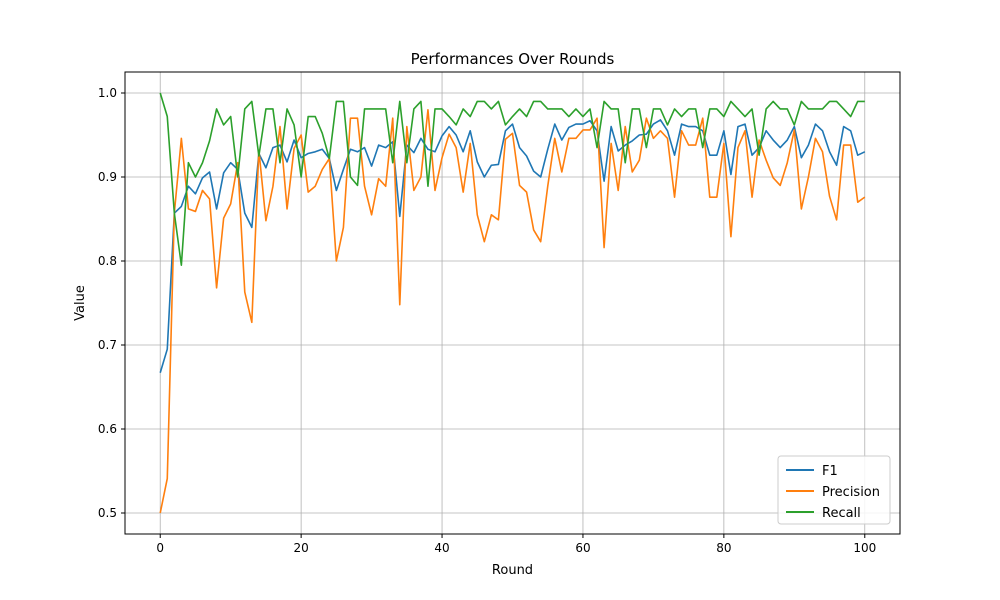 The image size is (1000, 600). I want to click on y-tick-label: 1.0, so click(107, 93).